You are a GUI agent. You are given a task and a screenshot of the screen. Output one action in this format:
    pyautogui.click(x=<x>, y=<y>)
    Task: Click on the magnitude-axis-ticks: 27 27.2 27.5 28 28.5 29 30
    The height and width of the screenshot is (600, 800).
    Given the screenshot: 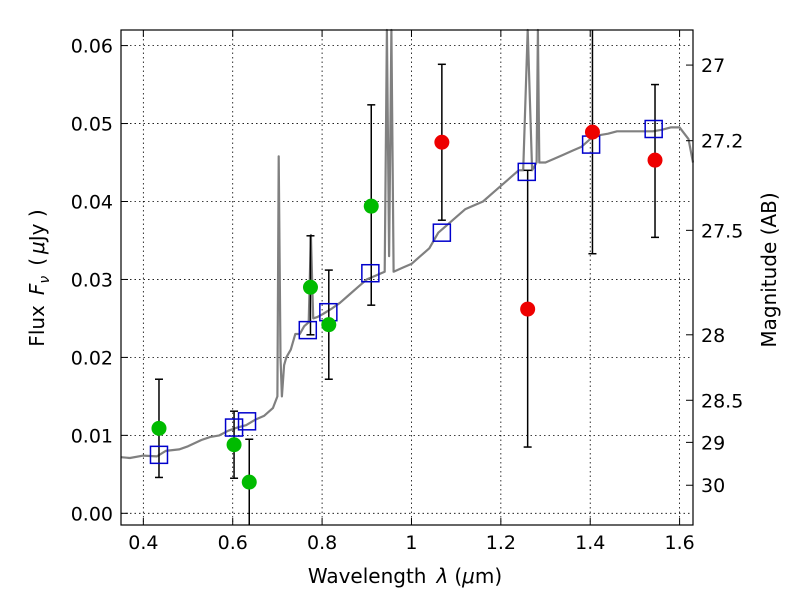 What is the action you would take?
    pyautogui.click(x=714, y=276)
    